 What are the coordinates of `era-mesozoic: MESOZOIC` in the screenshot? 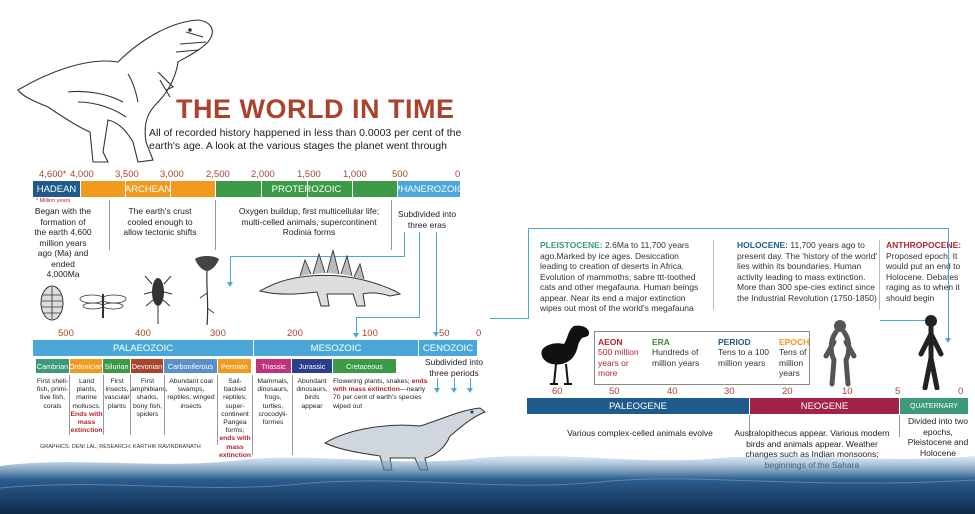 It's located at (336, 348).